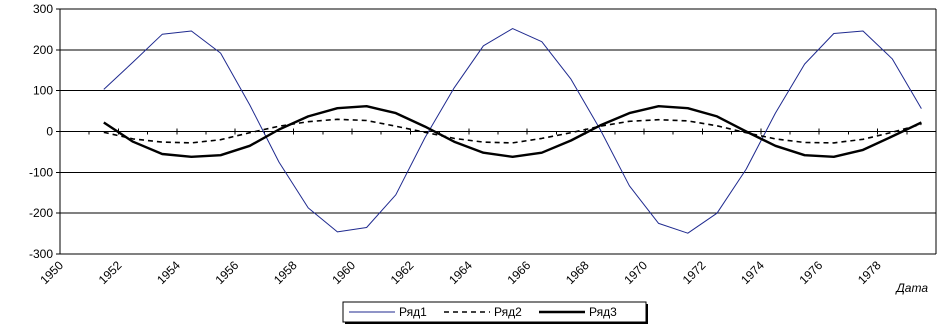 The image size is (937, 328). I want to click on x-tick-label: 1960, so click(343, 272).